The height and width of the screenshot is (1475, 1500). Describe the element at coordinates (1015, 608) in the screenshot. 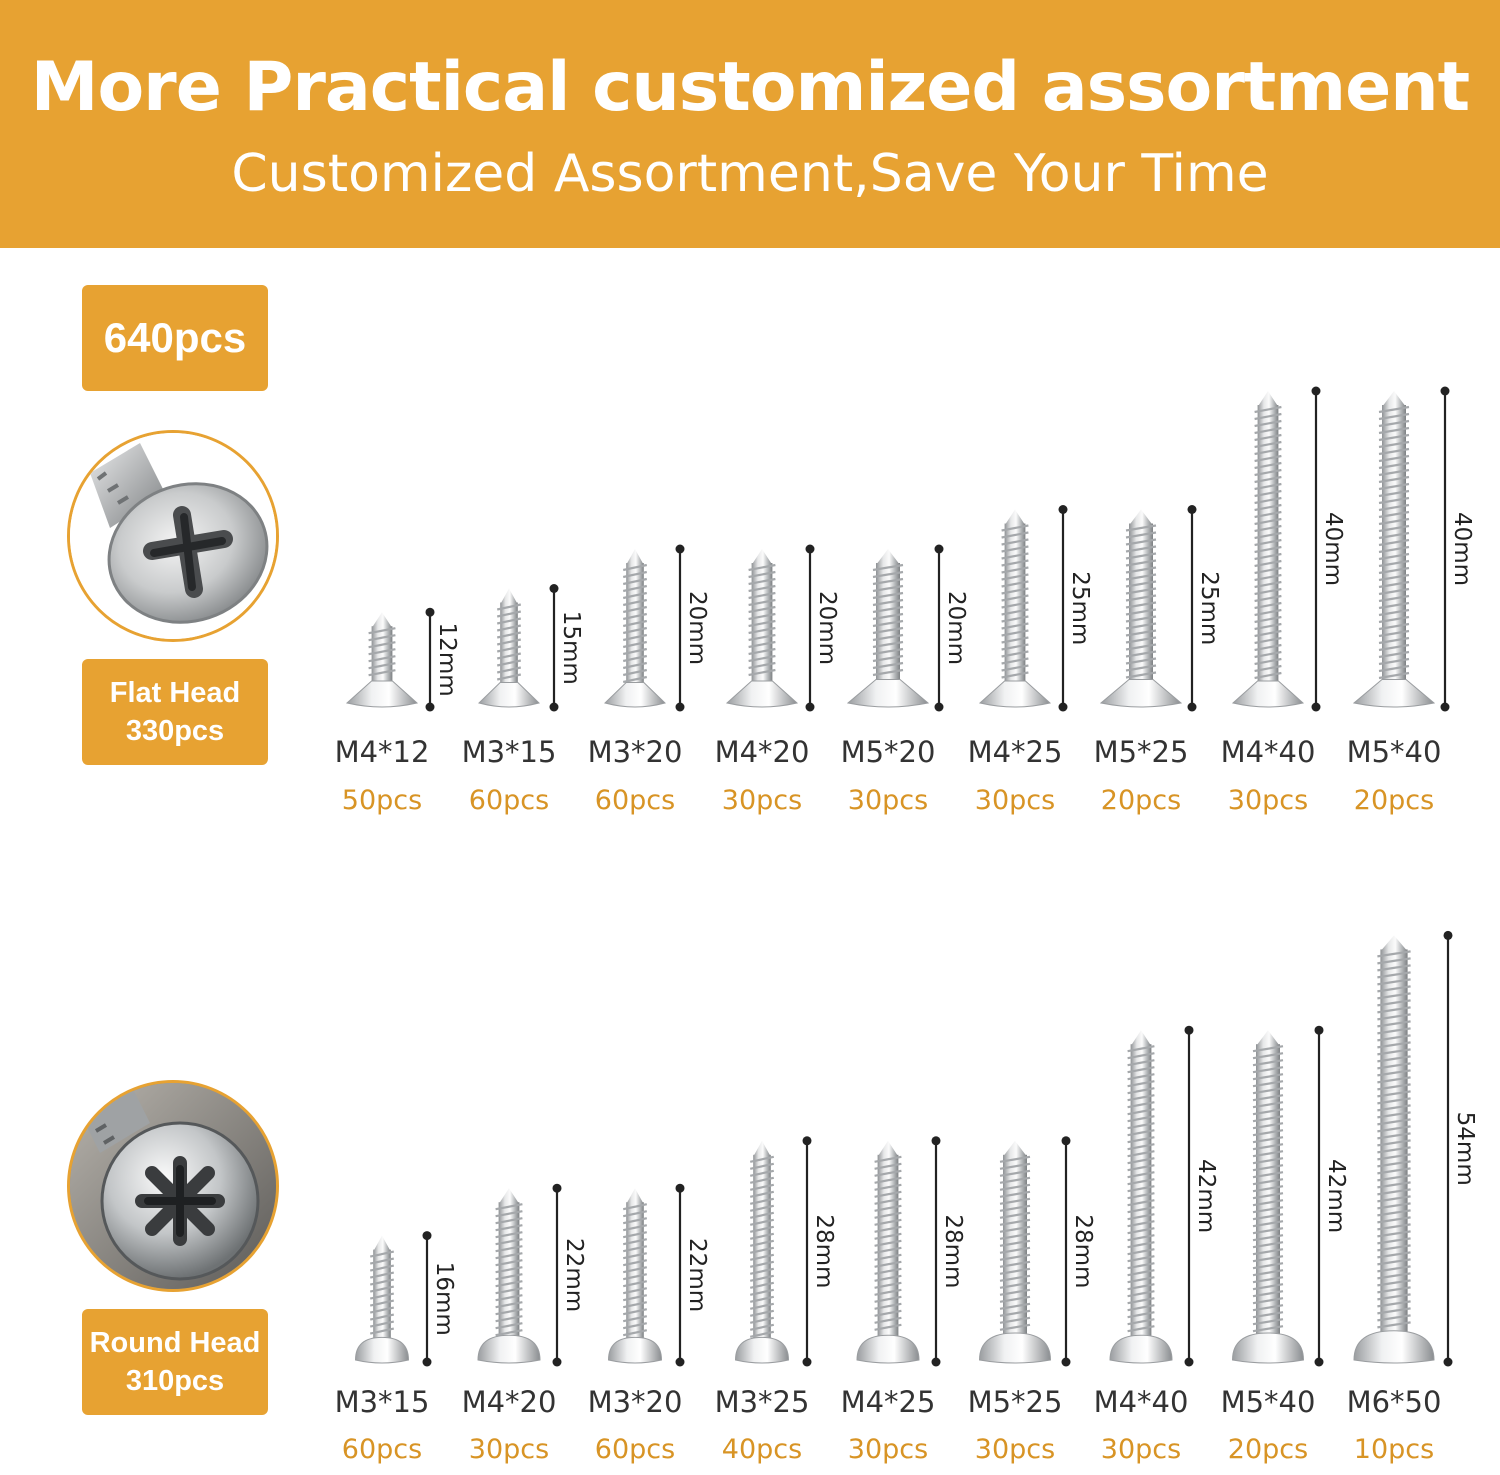

I see `screw-flat-M4*25` at that location.